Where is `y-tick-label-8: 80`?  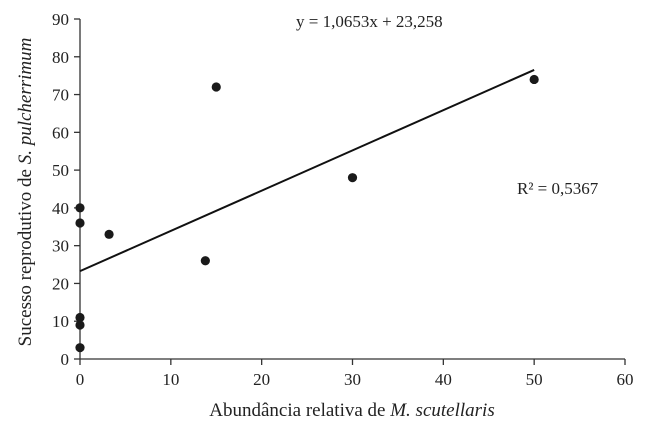 y-tick-label-8: 80 is located at coordinates (60, 57).